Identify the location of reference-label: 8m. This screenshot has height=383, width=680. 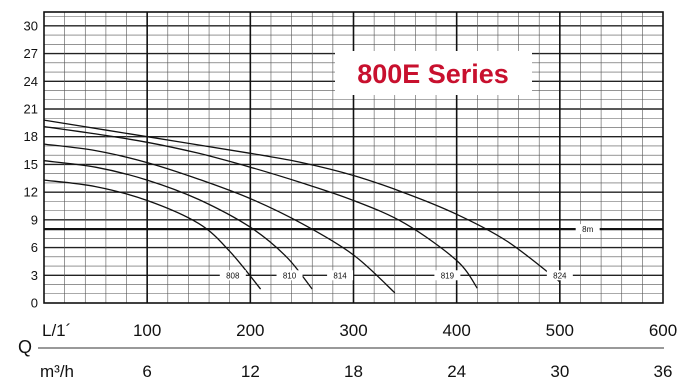
(587, 229).